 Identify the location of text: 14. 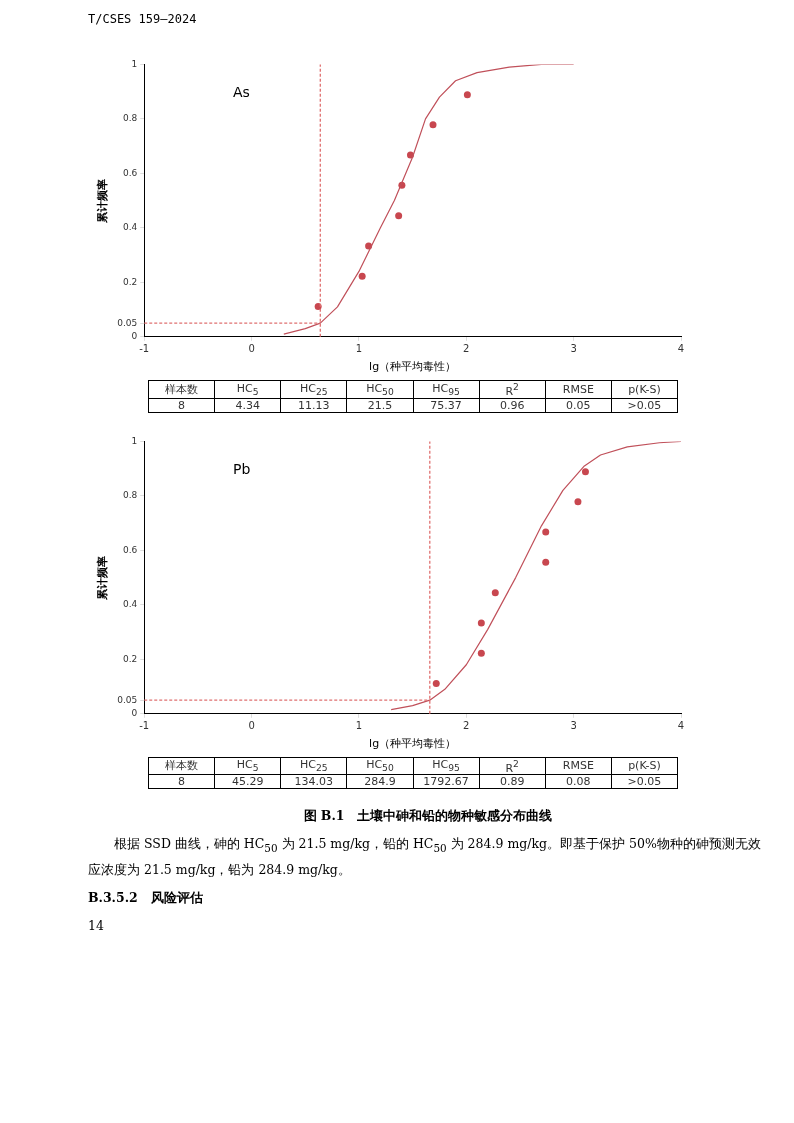
(96, 925).